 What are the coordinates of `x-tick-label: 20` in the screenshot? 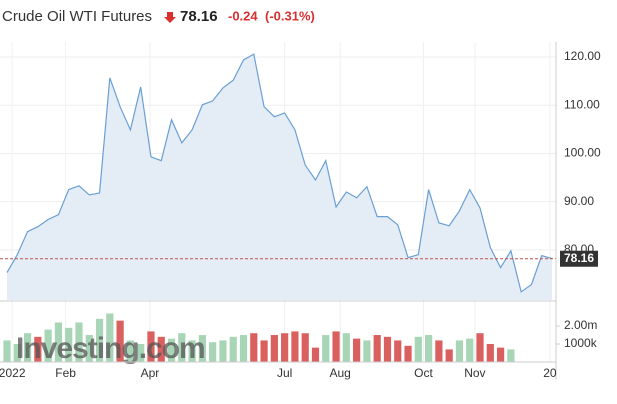 It's located at (550, 373).